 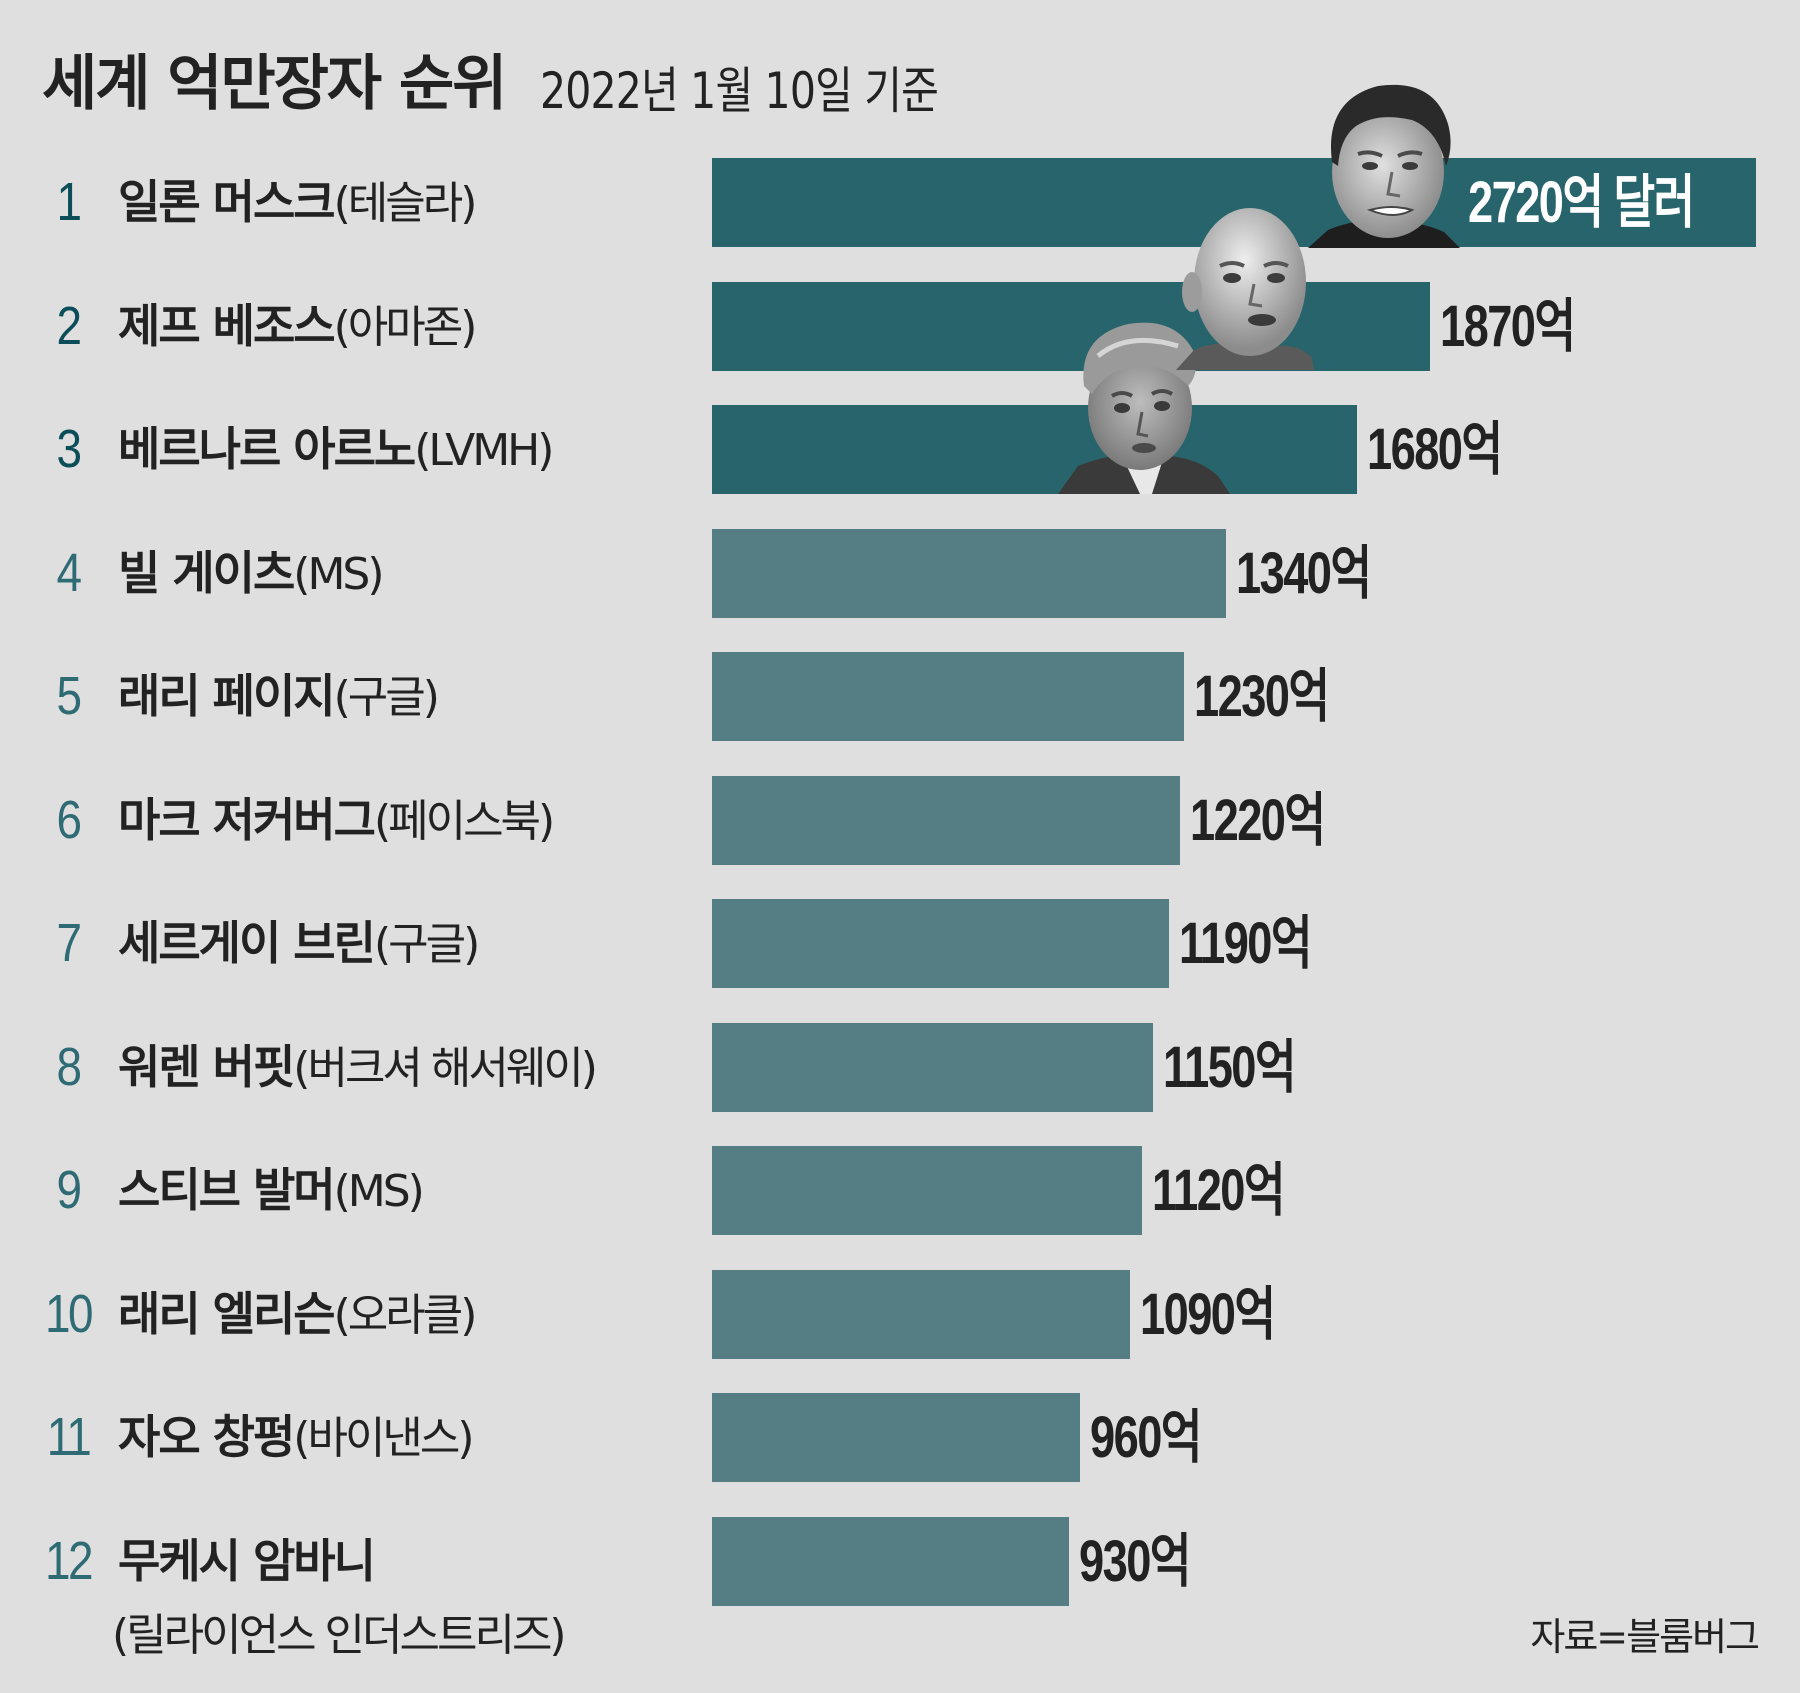 I want to click on chart-row: 5 래리 페이지(구글) 1230억, so click(x=900, y=696).